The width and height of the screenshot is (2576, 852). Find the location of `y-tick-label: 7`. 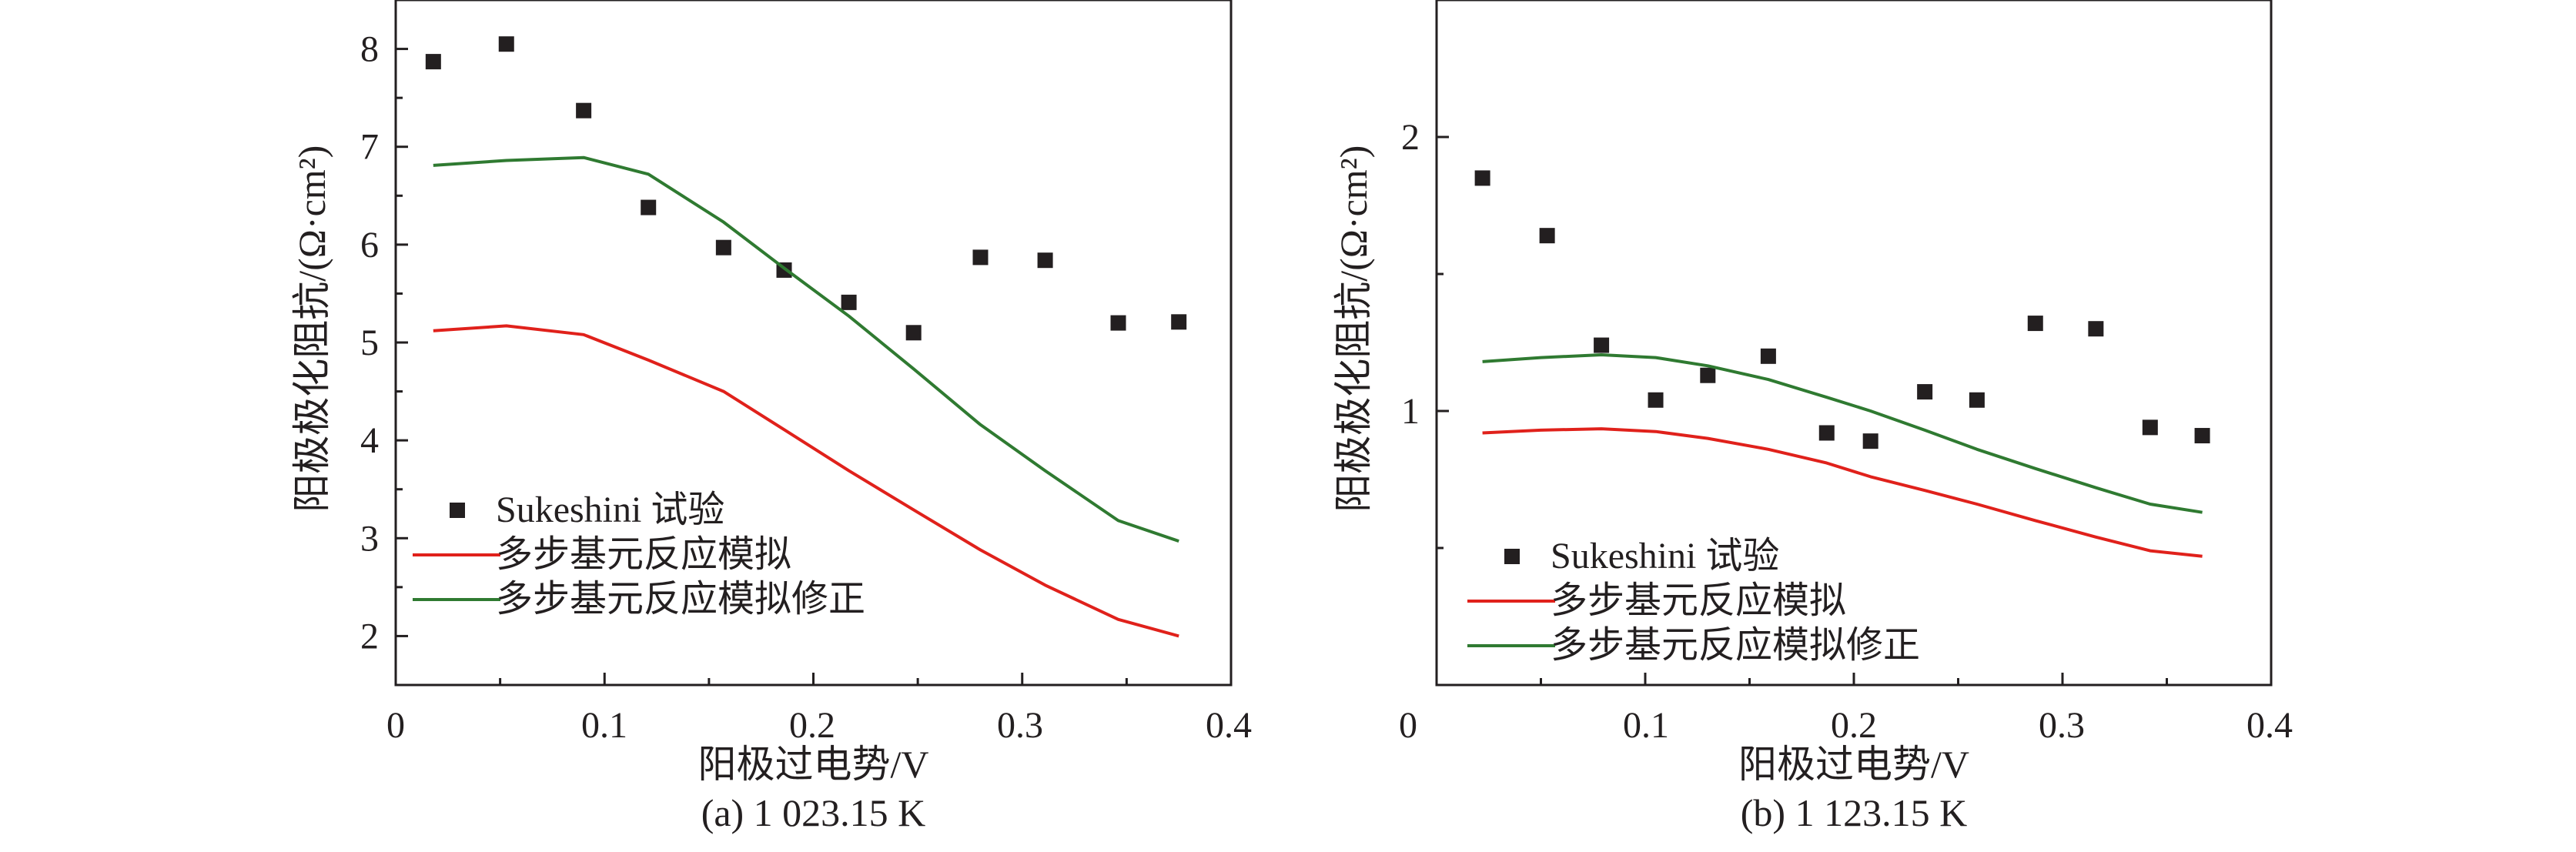

y-tick-label: 7 is located at coordinates (370, 147).